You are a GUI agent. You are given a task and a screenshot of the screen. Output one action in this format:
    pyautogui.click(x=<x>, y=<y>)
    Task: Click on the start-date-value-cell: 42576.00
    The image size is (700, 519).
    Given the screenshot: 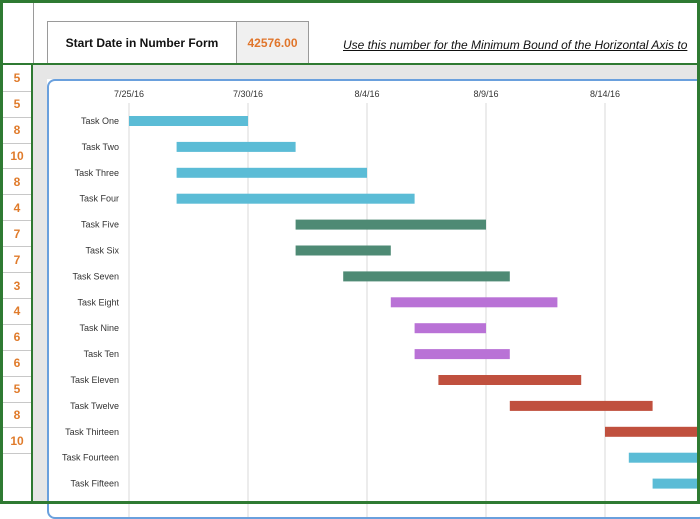 What is the action you would take?
    pyautogui.click(x=272, y=43)
    